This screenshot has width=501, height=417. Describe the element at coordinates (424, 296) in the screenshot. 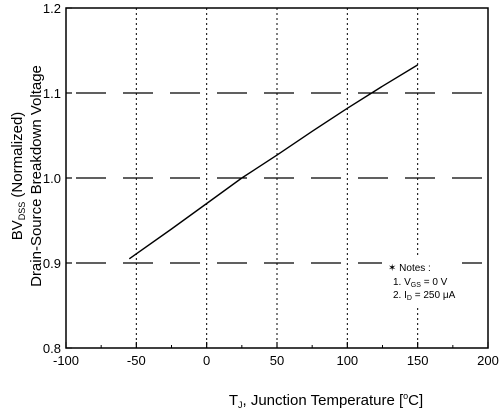

I see `notes-line-2: 2. ID = 250 μA` at that location.